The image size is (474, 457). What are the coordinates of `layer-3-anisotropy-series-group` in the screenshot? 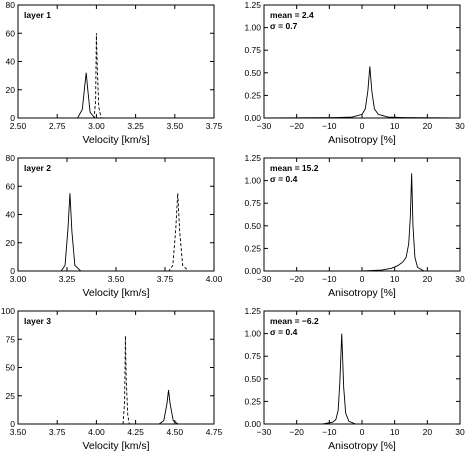 It's located at (362, 378).